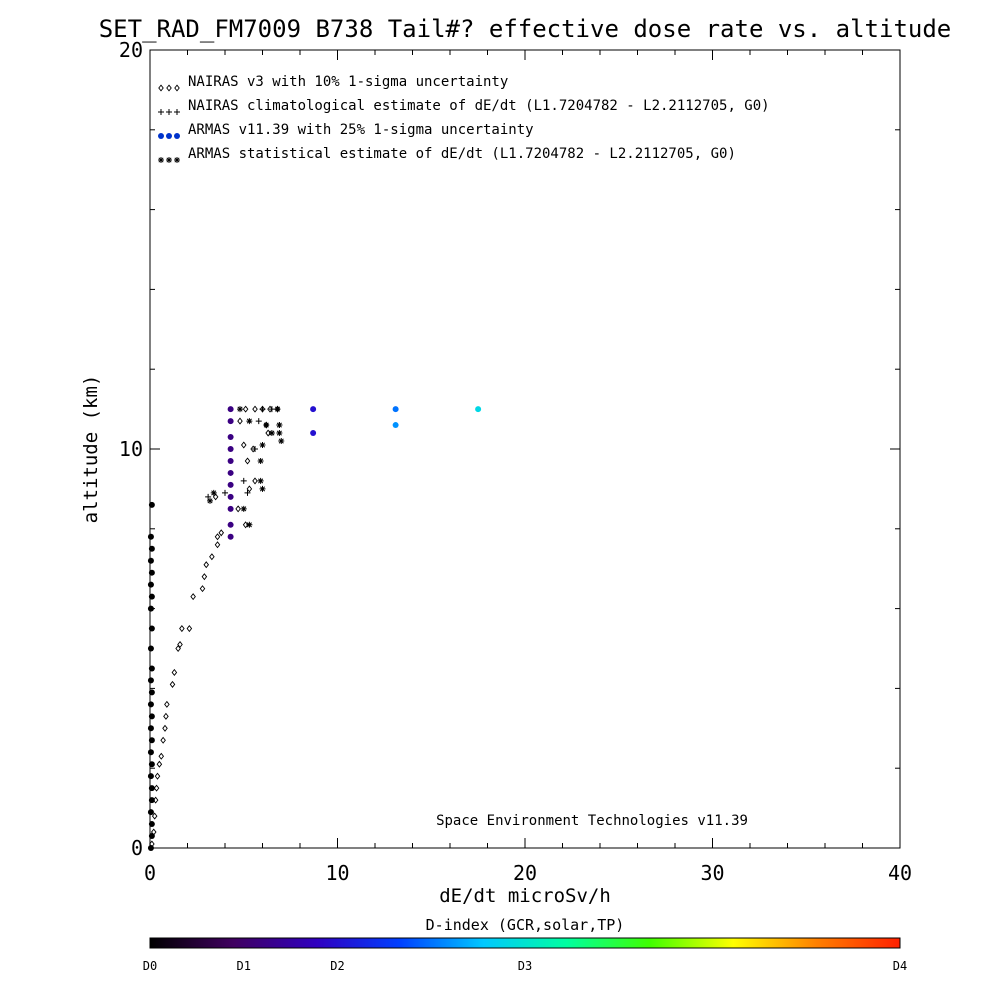  I want to click on y-tick-label: 0, so click(137, 848).